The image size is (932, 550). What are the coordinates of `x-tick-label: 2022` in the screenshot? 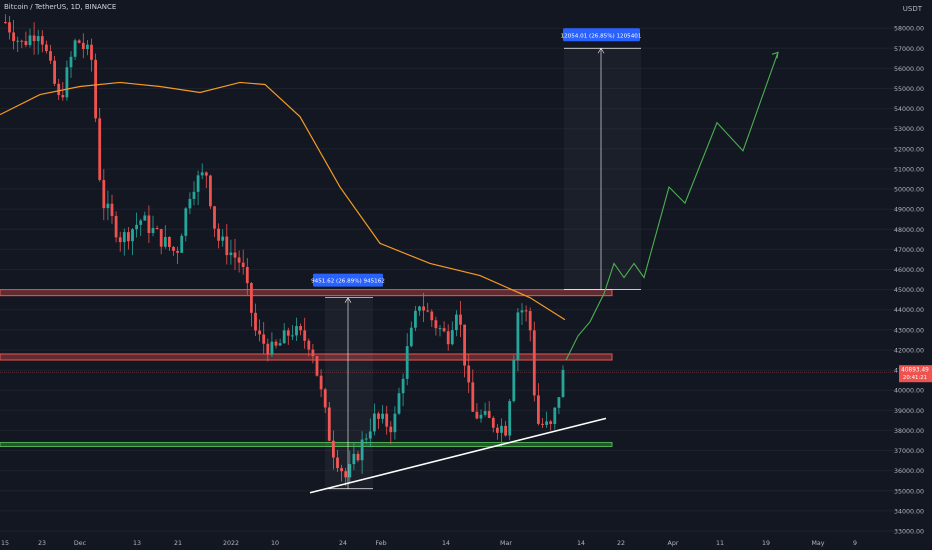 It's located at (231, 543).